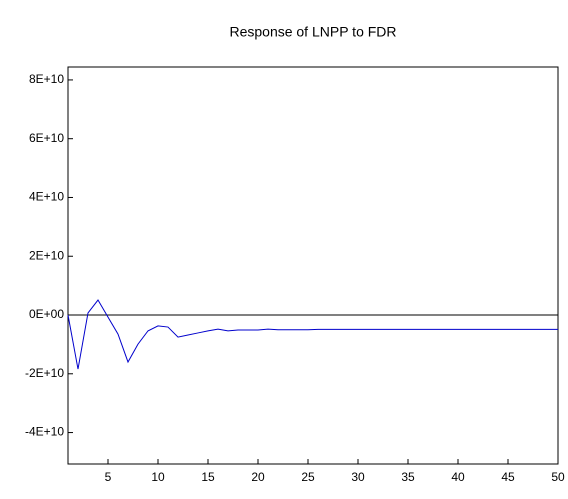 Image resolution: width=568 pixels, height=499 pixels. What do you see at coordinates (46, 79) in the screenshot?
I see `y-tick-label: 8E+10` at bounding box center [46, 79].